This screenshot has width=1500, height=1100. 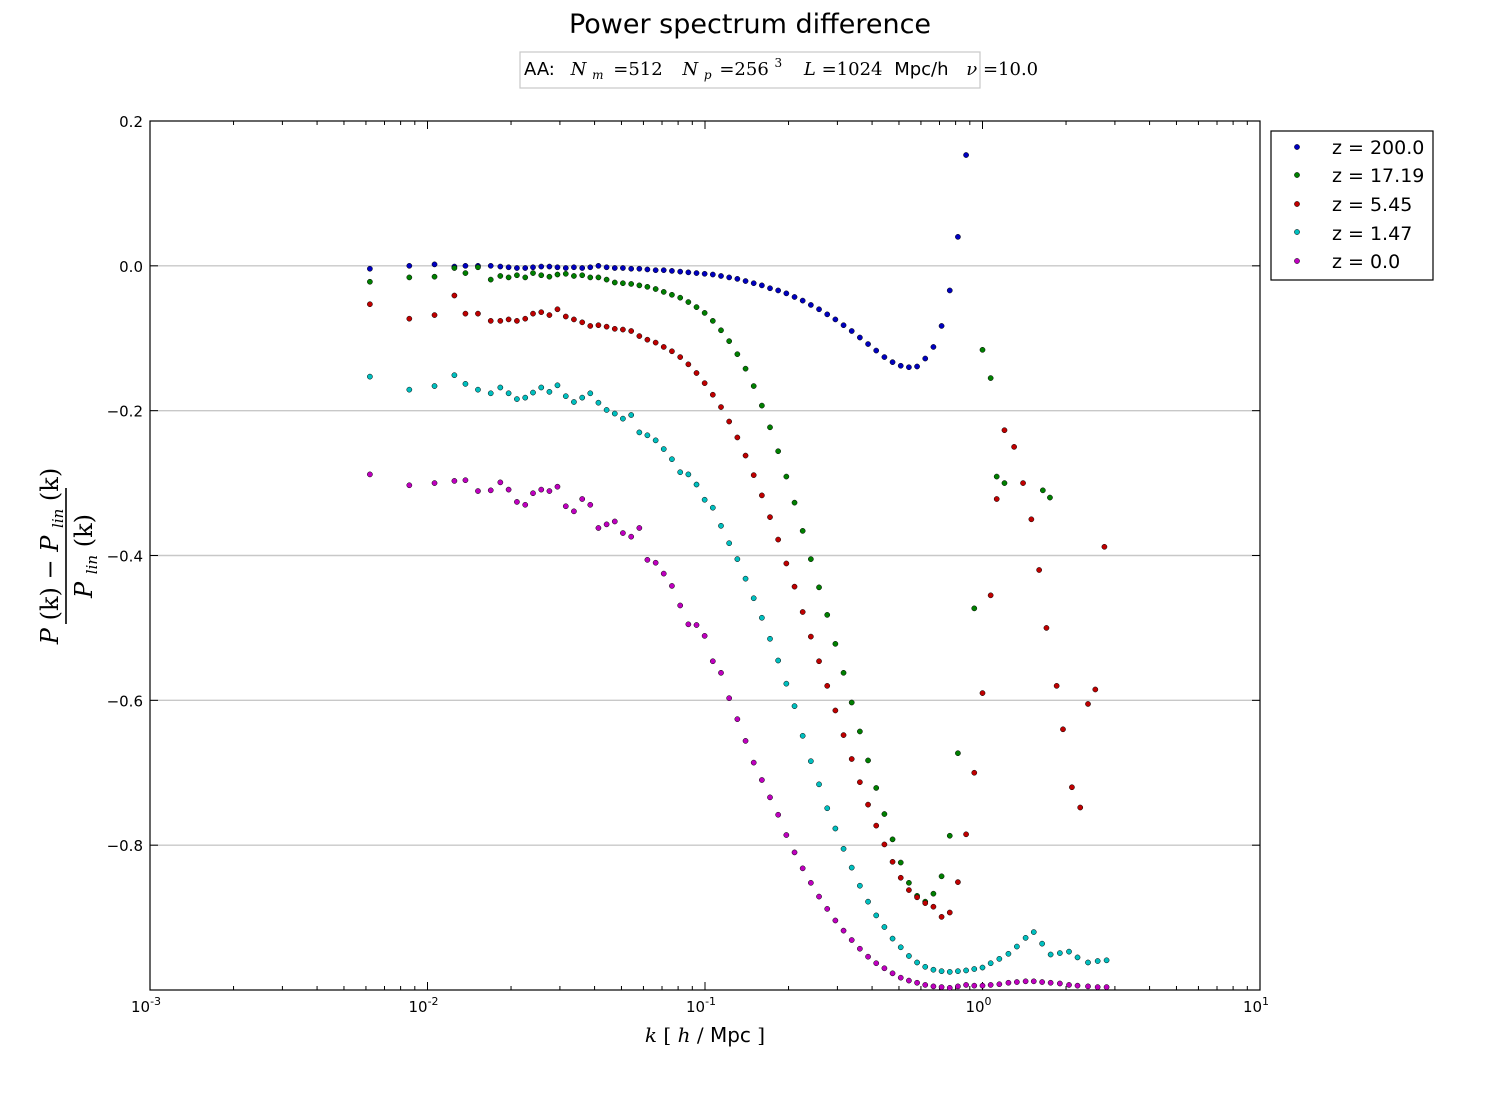 I want to click on x-axis-label-h: h, so click(x=684, y=1035).